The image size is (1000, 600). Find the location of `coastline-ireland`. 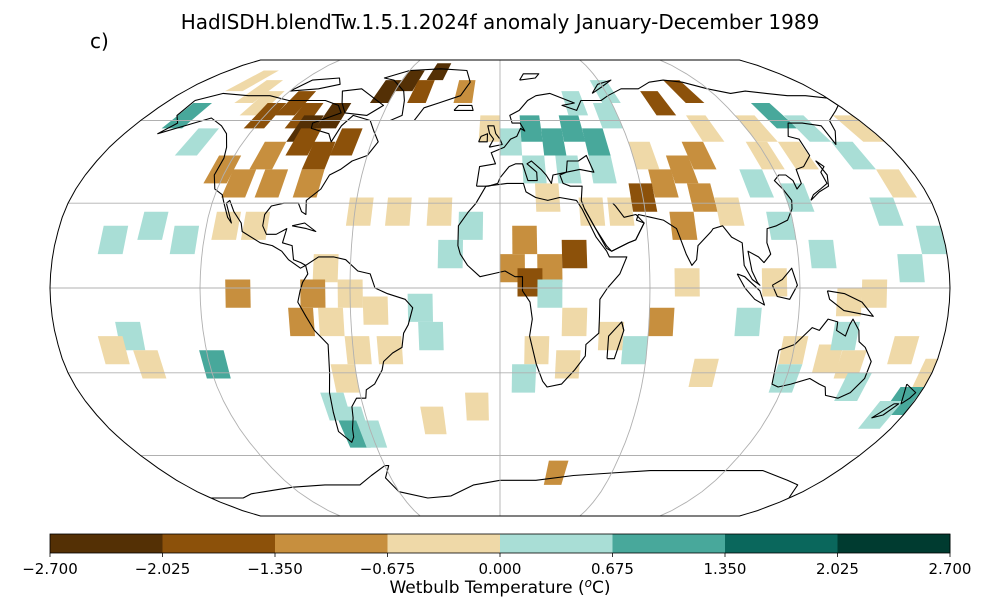

coastline-ireland is located at coordinates (483, 138).